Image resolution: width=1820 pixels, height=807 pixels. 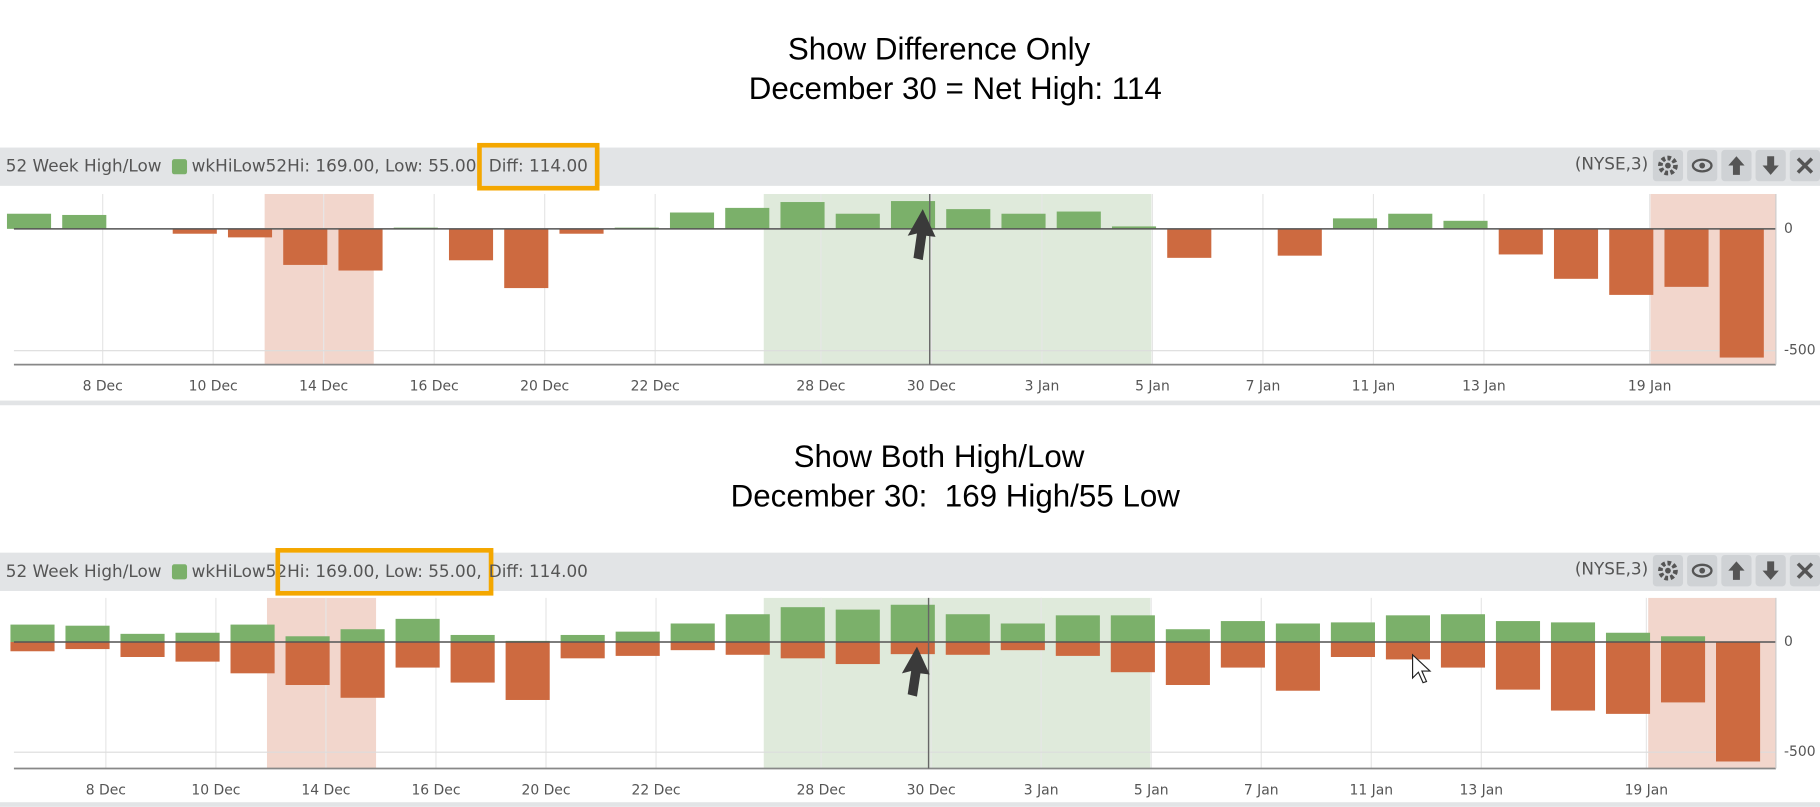 I want to click on x-tick-label: 22 Dec, so click(x=655, y=387).